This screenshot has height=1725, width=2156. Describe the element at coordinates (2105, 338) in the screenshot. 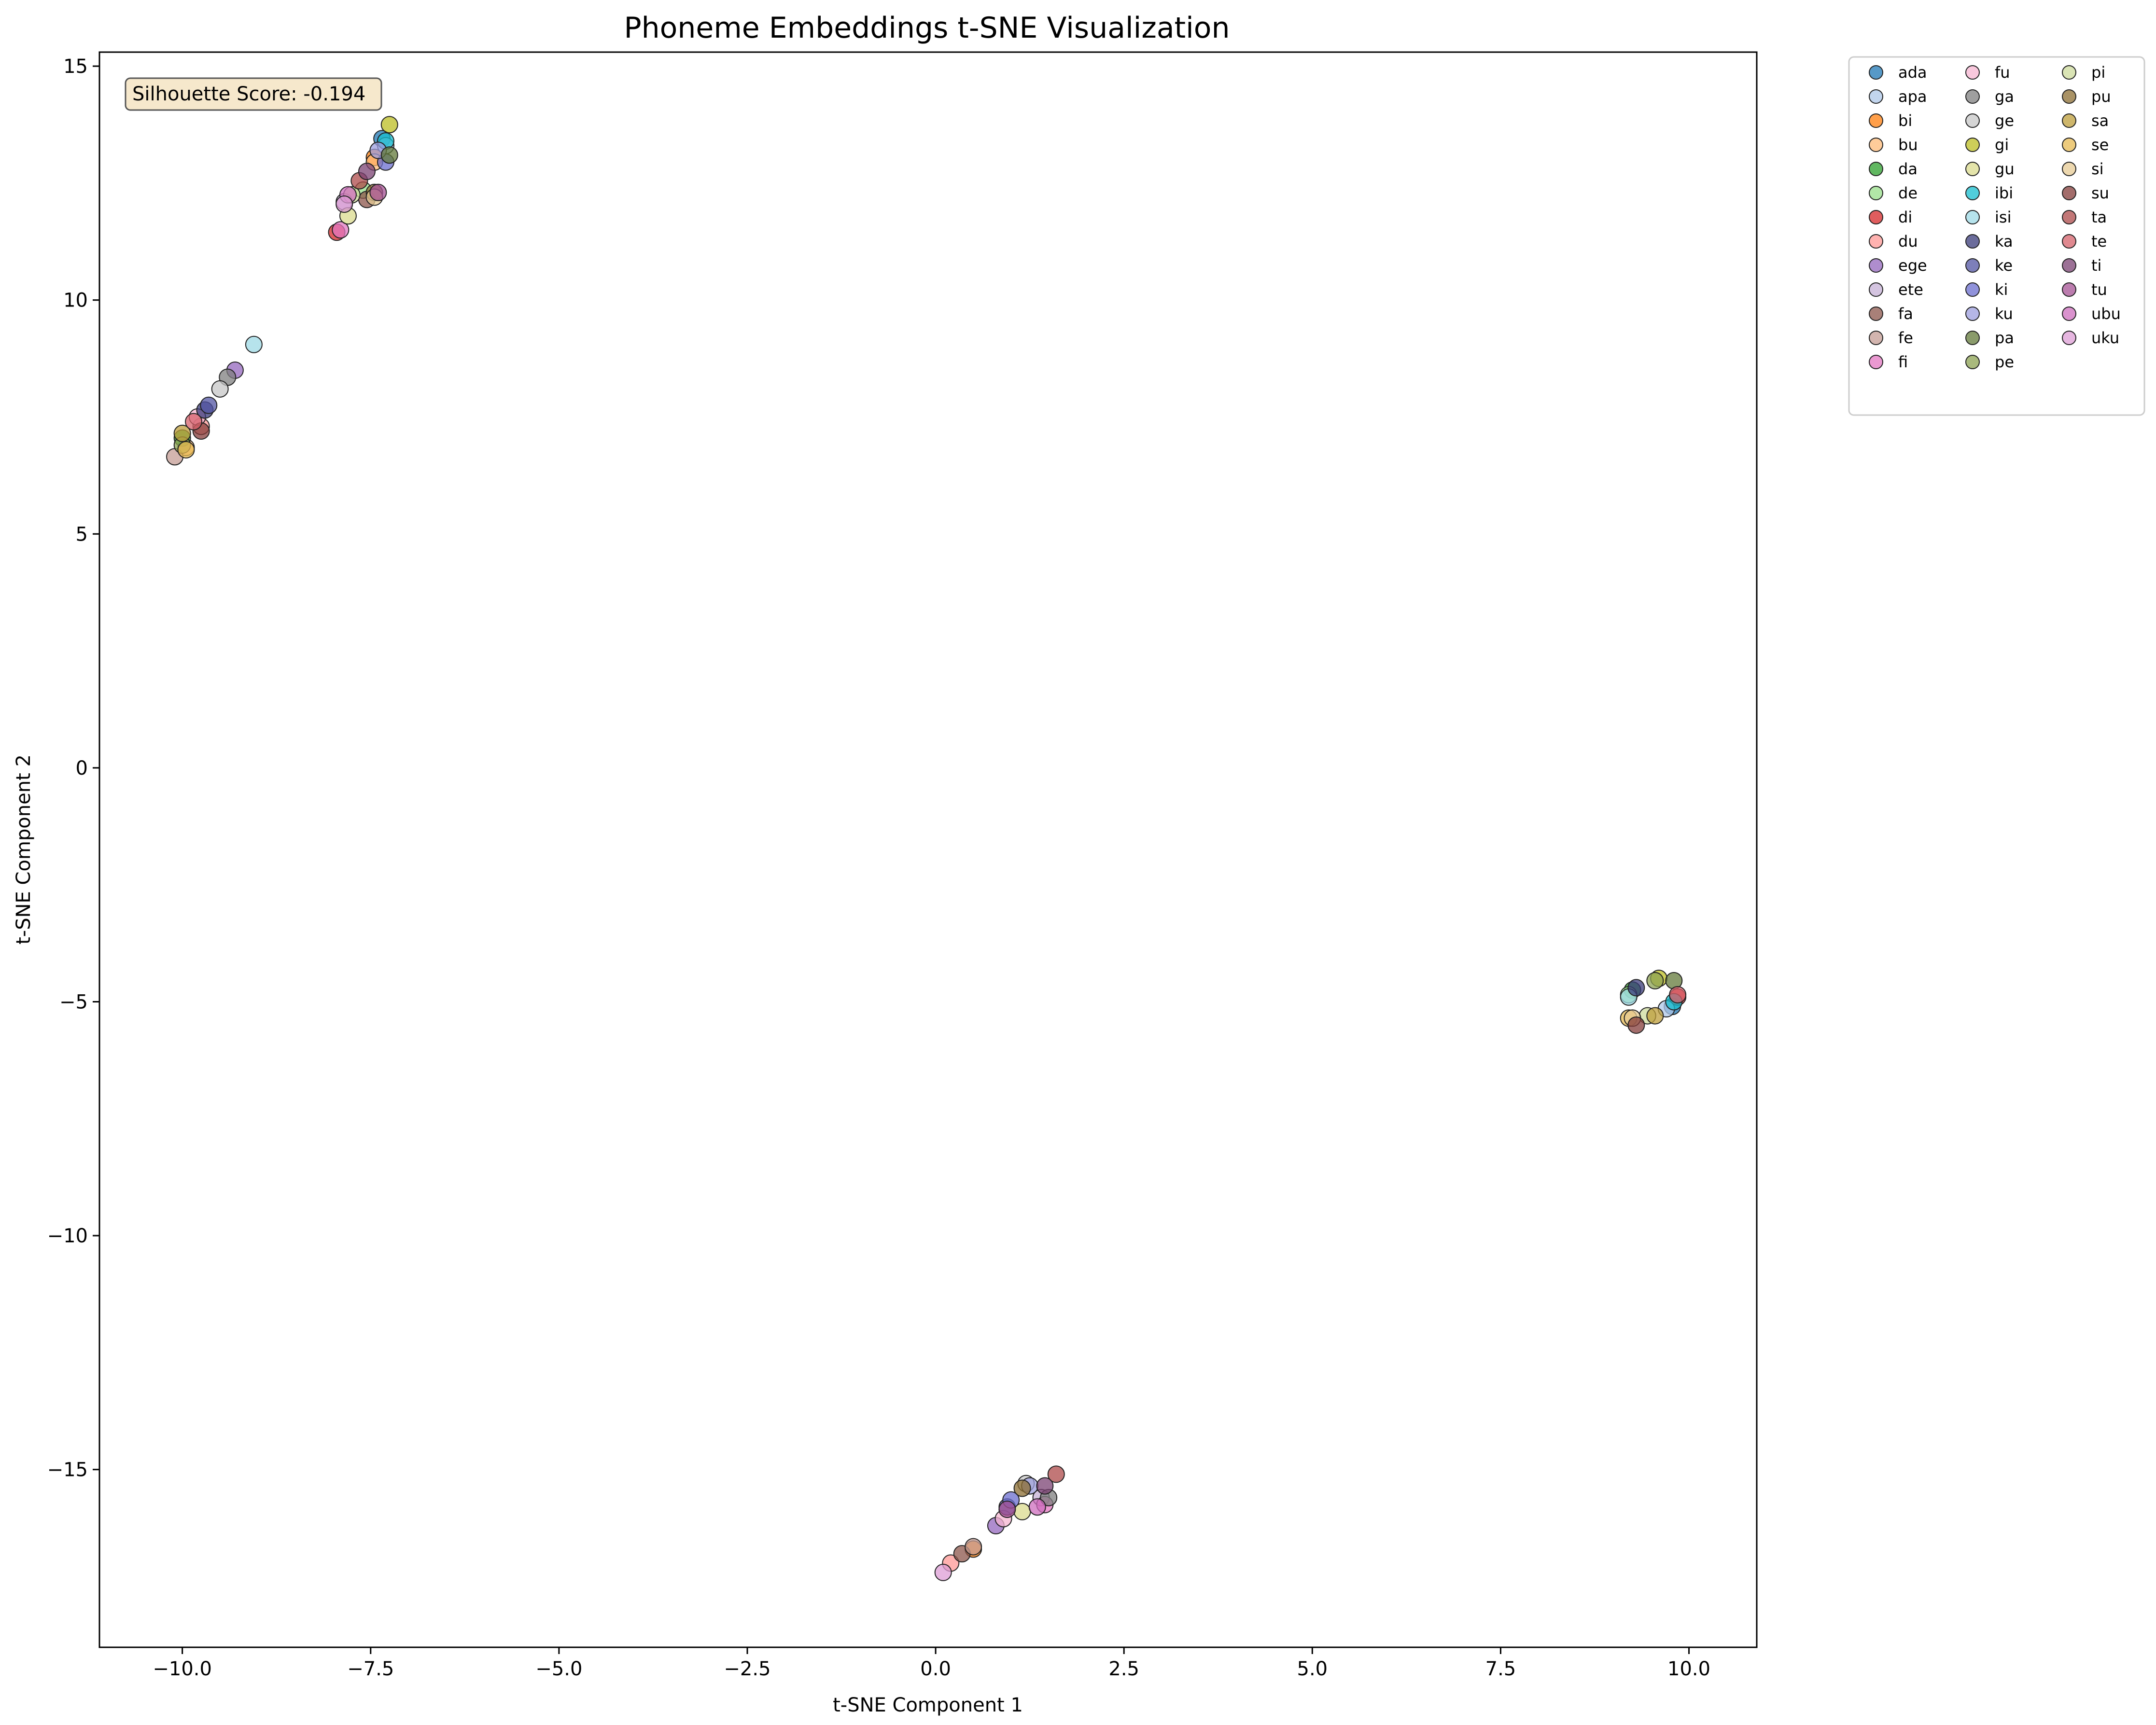

I see `legend-label-uku: uku` at that location.